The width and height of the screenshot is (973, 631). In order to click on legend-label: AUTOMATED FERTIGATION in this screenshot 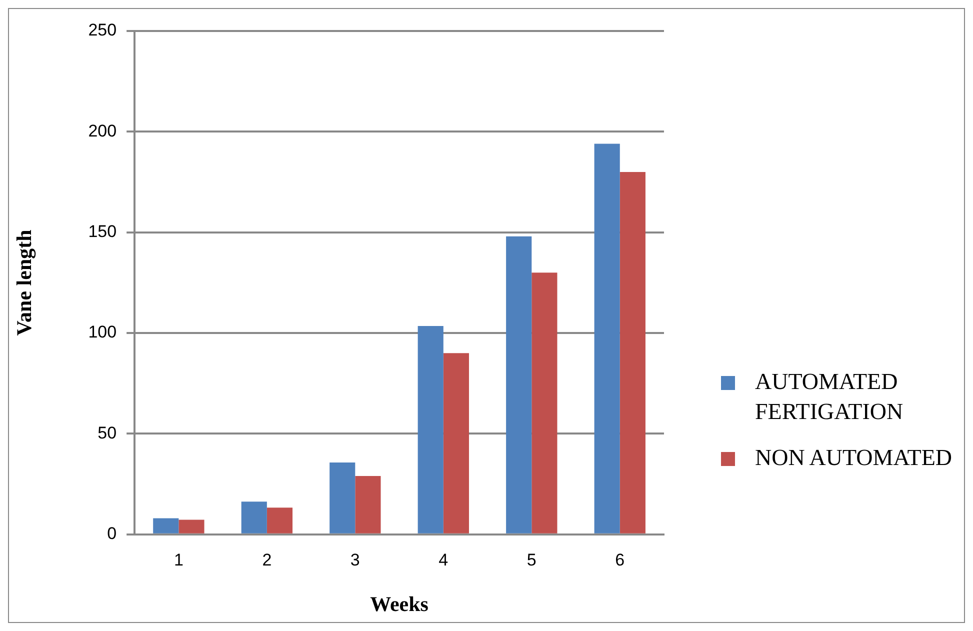, I will do `click(829, 397)`.